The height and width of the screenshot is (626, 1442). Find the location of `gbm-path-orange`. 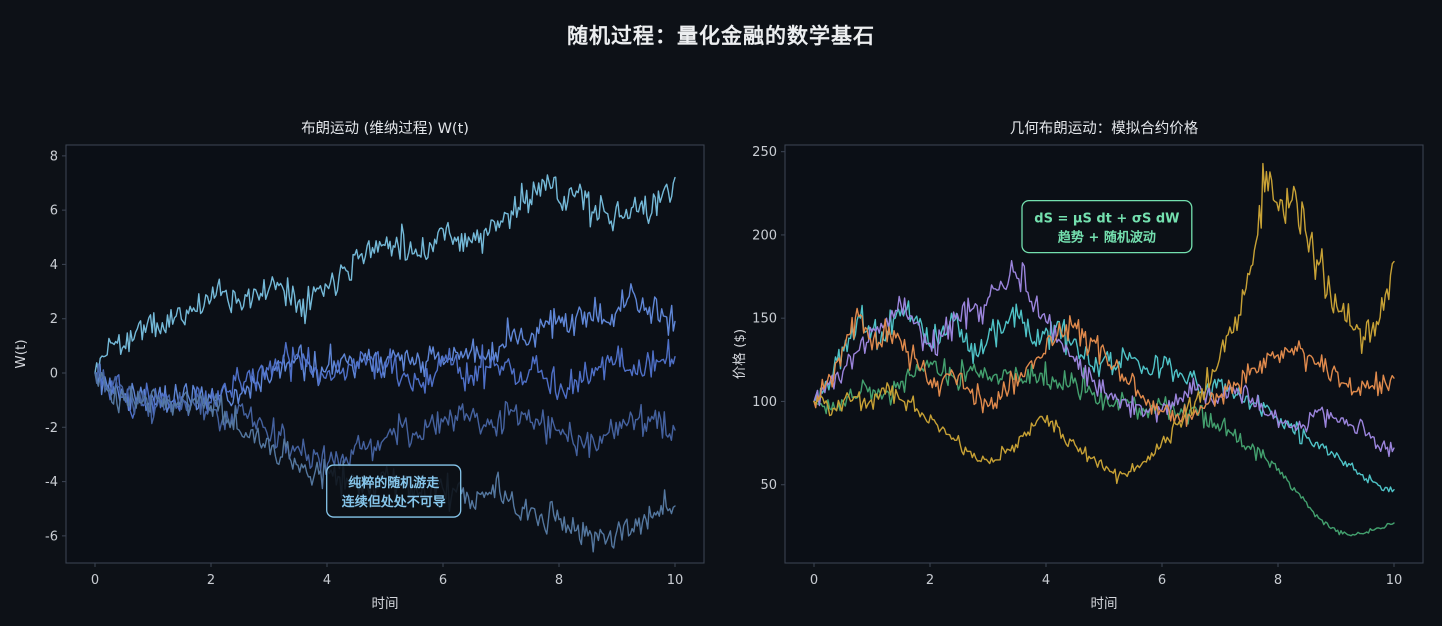

gbm-path-orange is located at coordinates (1104, 367).